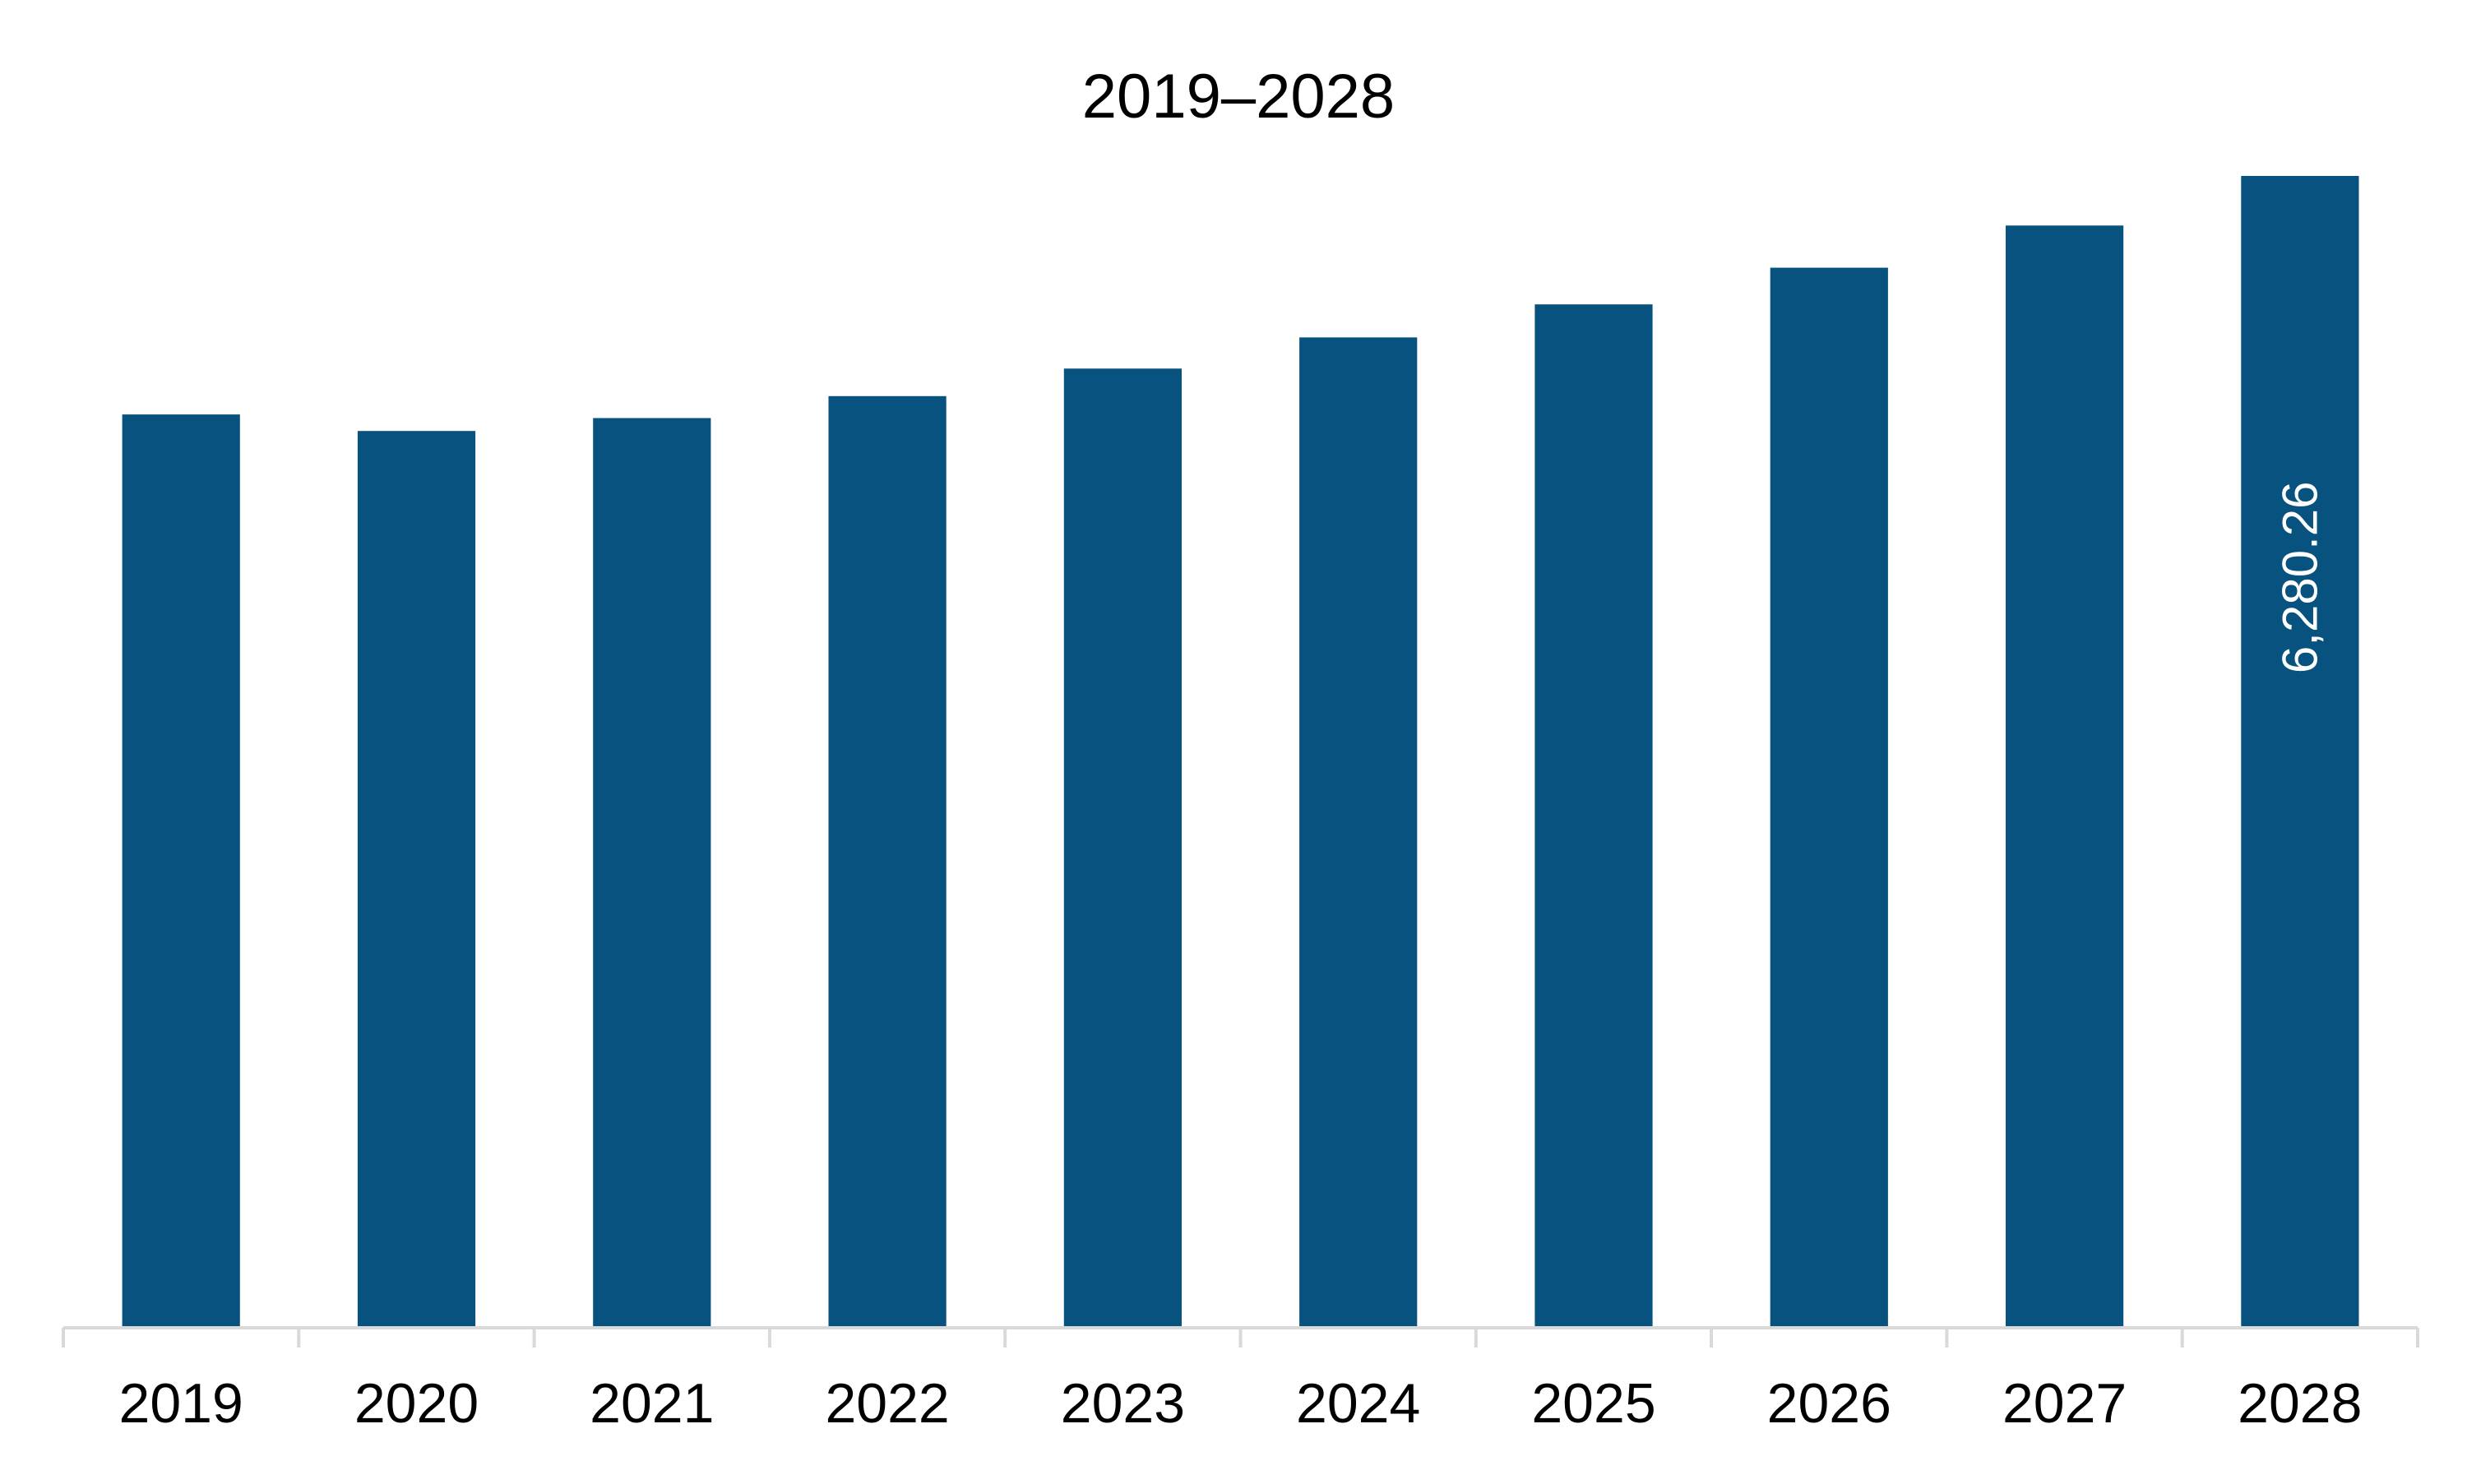  I want to click on bar-2024, so click(1358, 832).